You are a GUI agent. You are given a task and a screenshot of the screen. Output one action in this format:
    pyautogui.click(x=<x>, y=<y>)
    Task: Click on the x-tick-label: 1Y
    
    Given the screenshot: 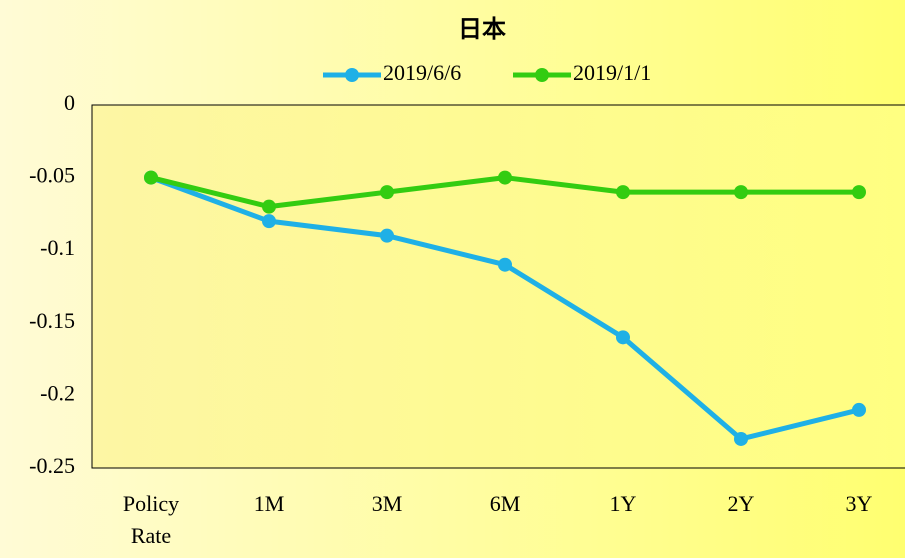 What is the action you would take?
    pyautogui.click(x=623, y=503)
    